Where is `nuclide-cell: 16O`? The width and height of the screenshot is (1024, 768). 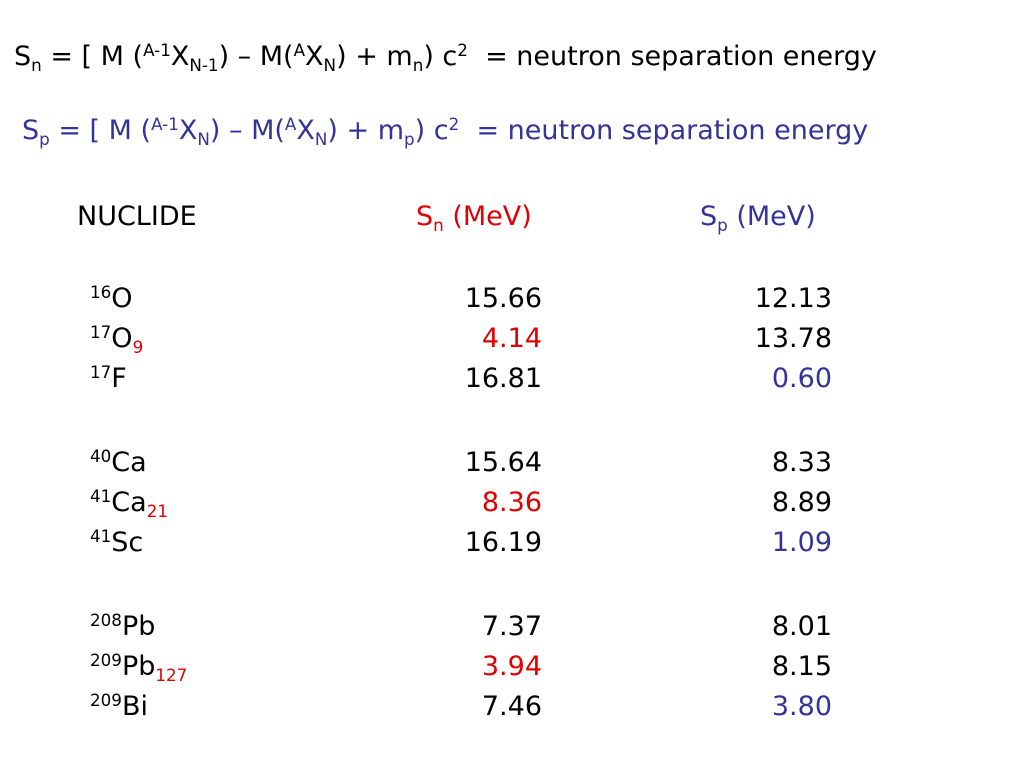 nuclide-cell: 16O is located at coordinates (111, 299).